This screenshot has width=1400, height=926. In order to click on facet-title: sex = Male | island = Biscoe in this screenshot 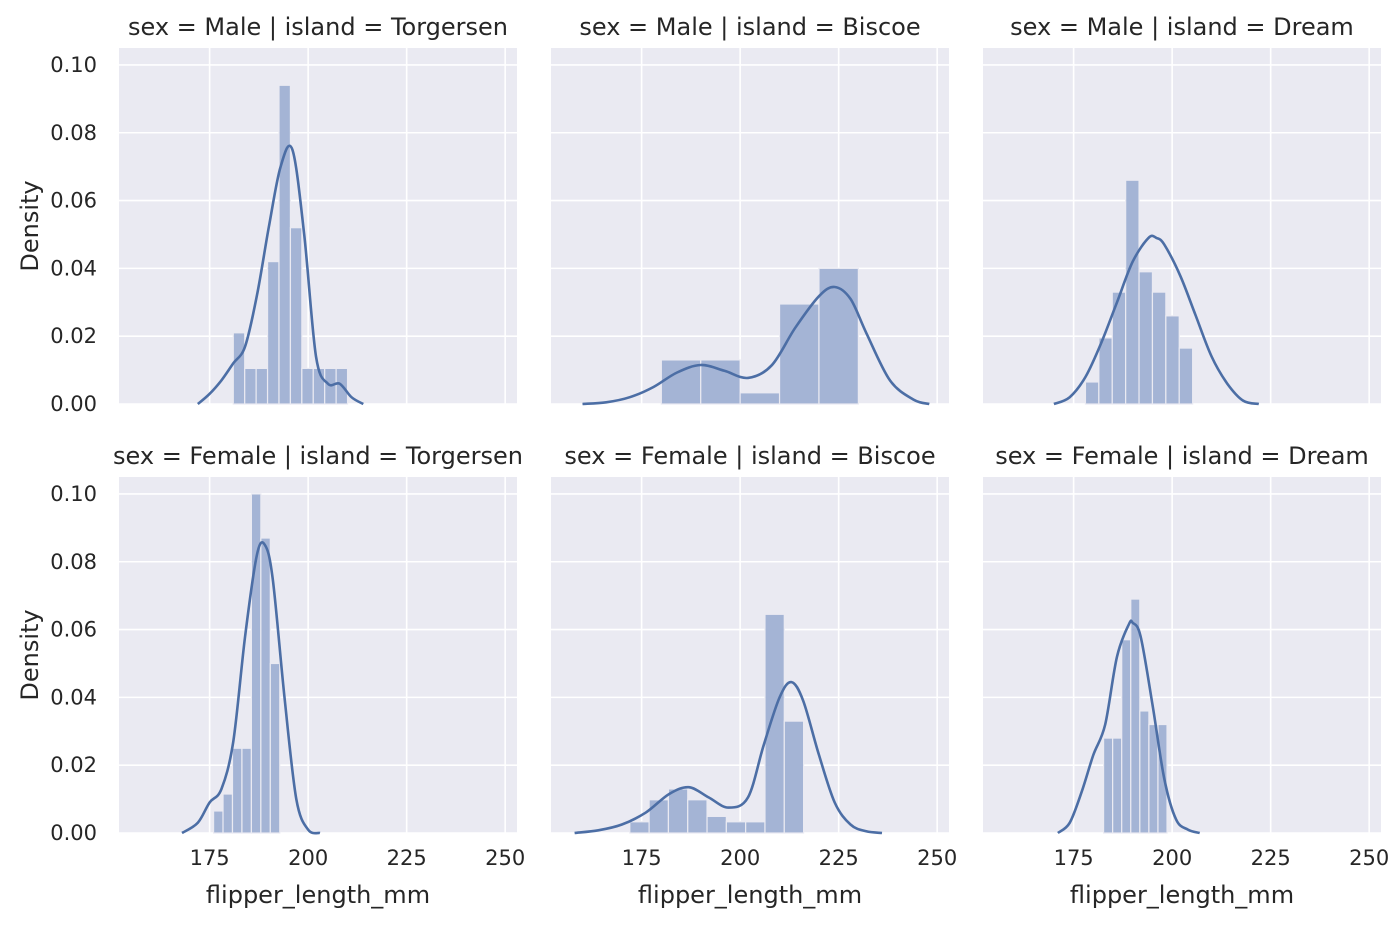, I will do `click(749, 27)`.